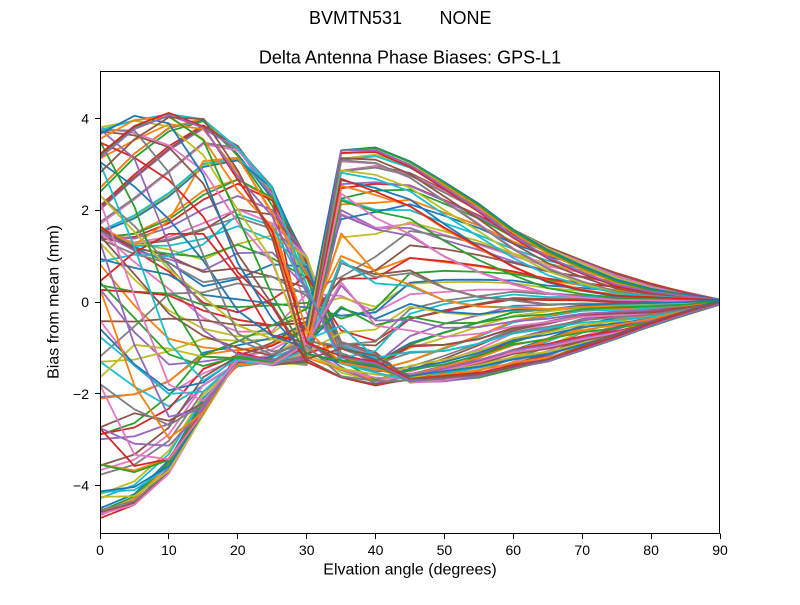  What do you see at coordinates (409, 570) in the screenshot?
I see `svg-text: Elvation angle (degrees)` at bounding box center [409, 570].